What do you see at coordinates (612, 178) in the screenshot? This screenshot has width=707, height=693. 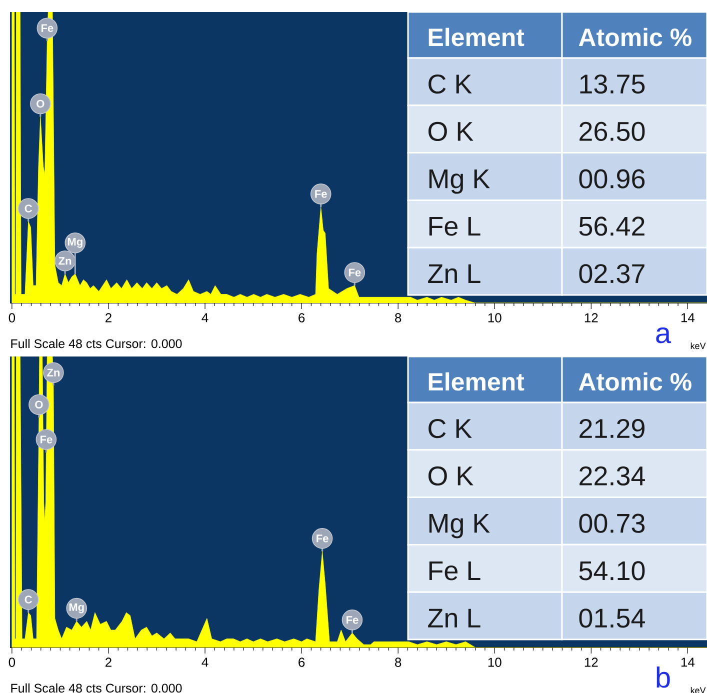 I see `annotation: 00.96` at bounding box center [612, 178].